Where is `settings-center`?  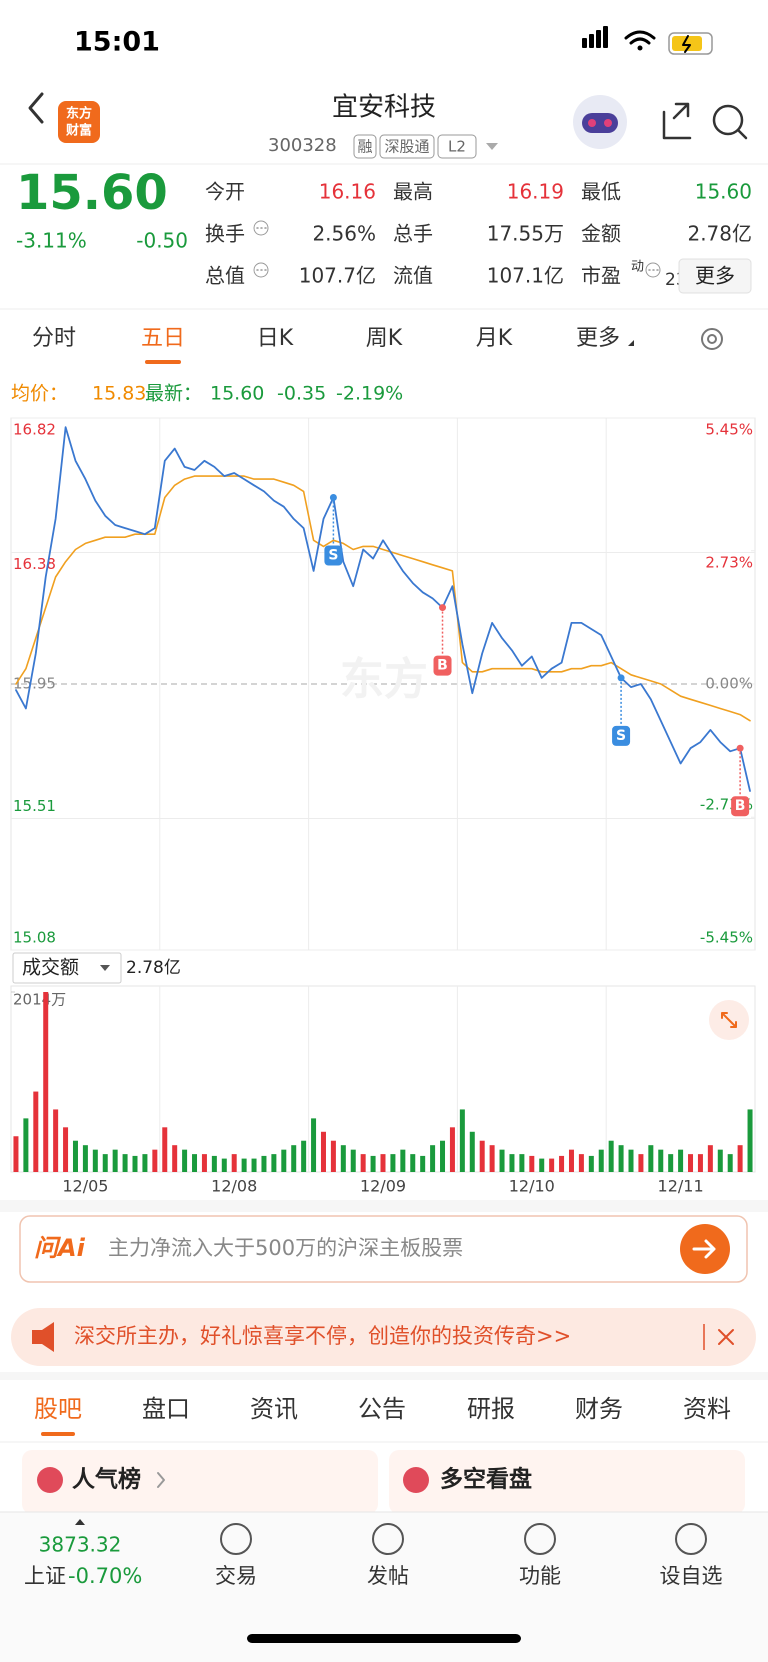 settings-center is located at coordinates (712, 339).